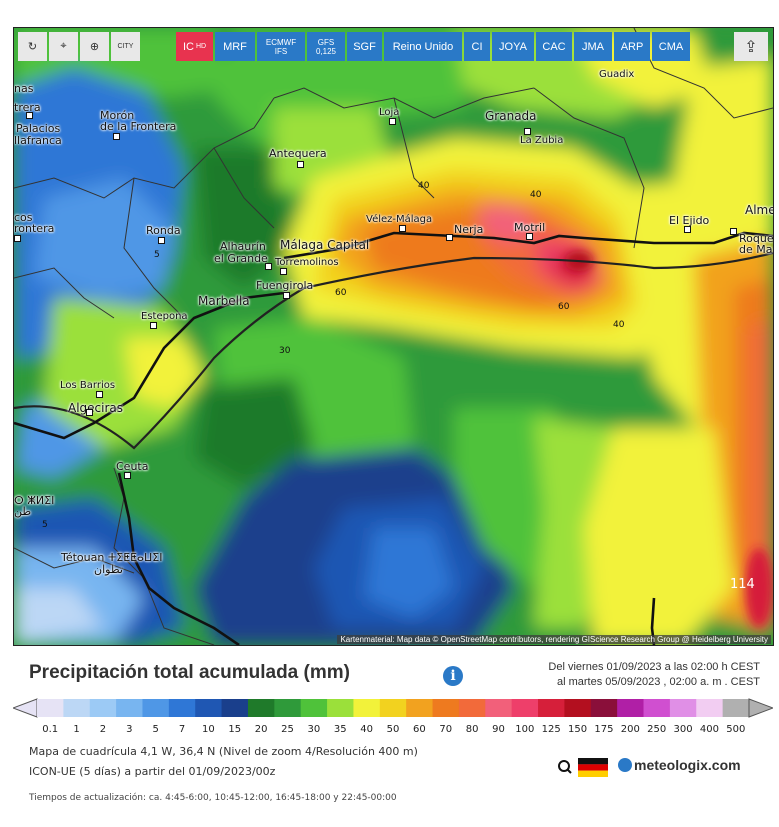  Describe the element at coordinates (393, 729) in the screenshot. I see `scale-tick-label: 50` at that location.